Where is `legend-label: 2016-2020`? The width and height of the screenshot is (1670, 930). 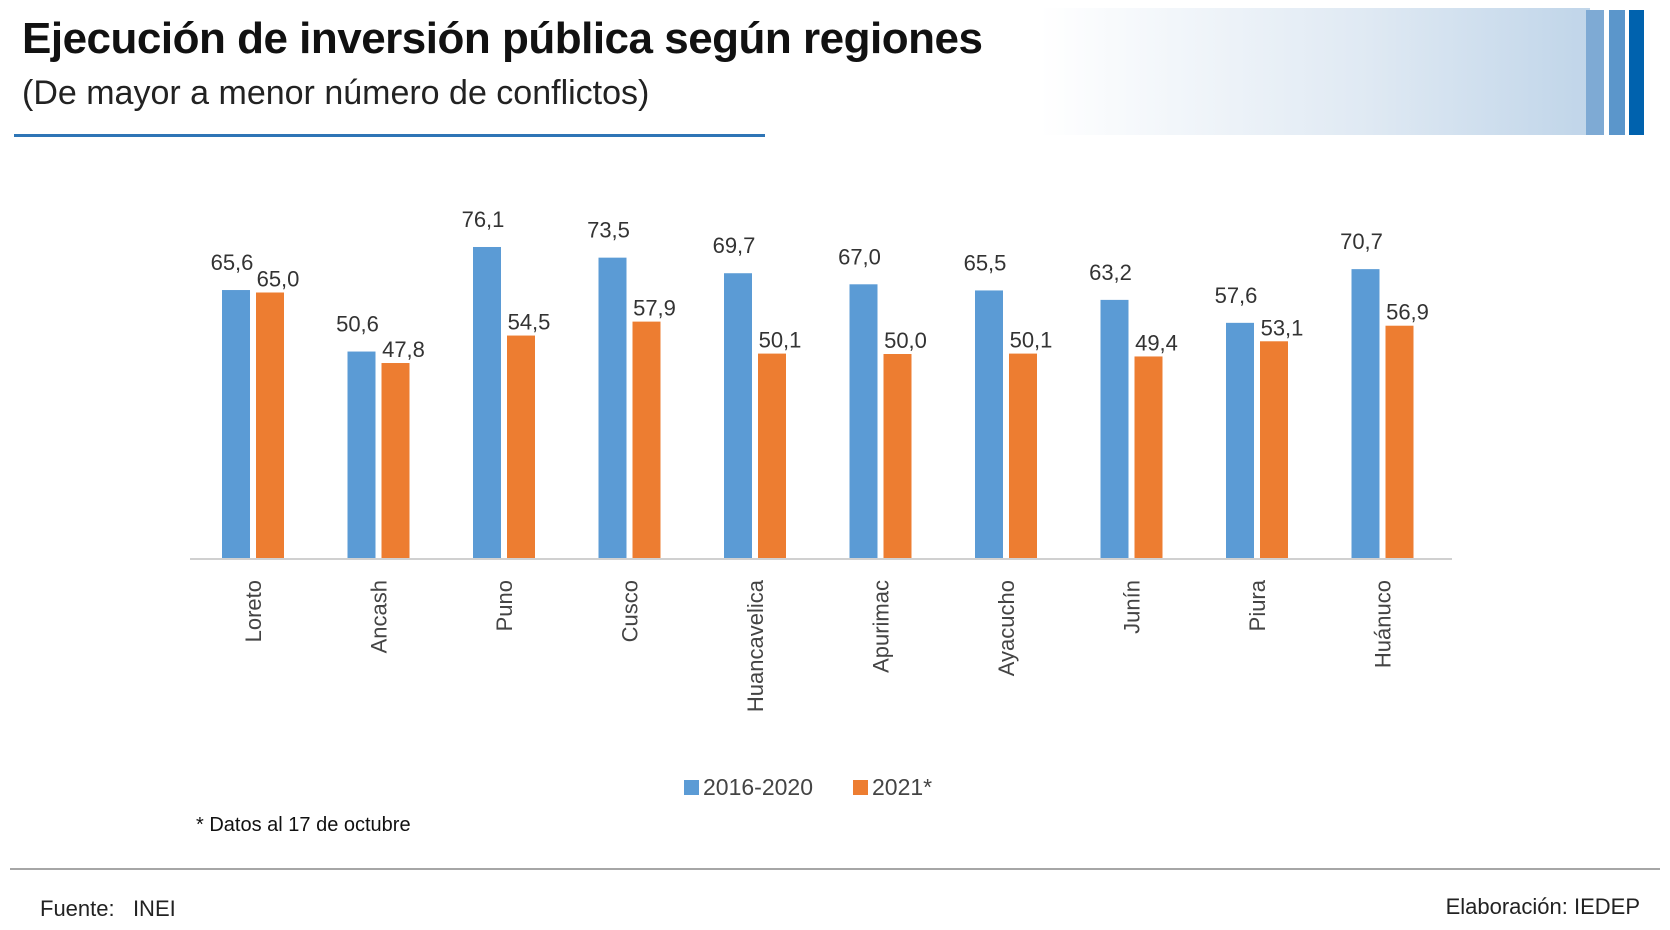
legend-label: 2016-2020 is located at coordinates (758, 787).